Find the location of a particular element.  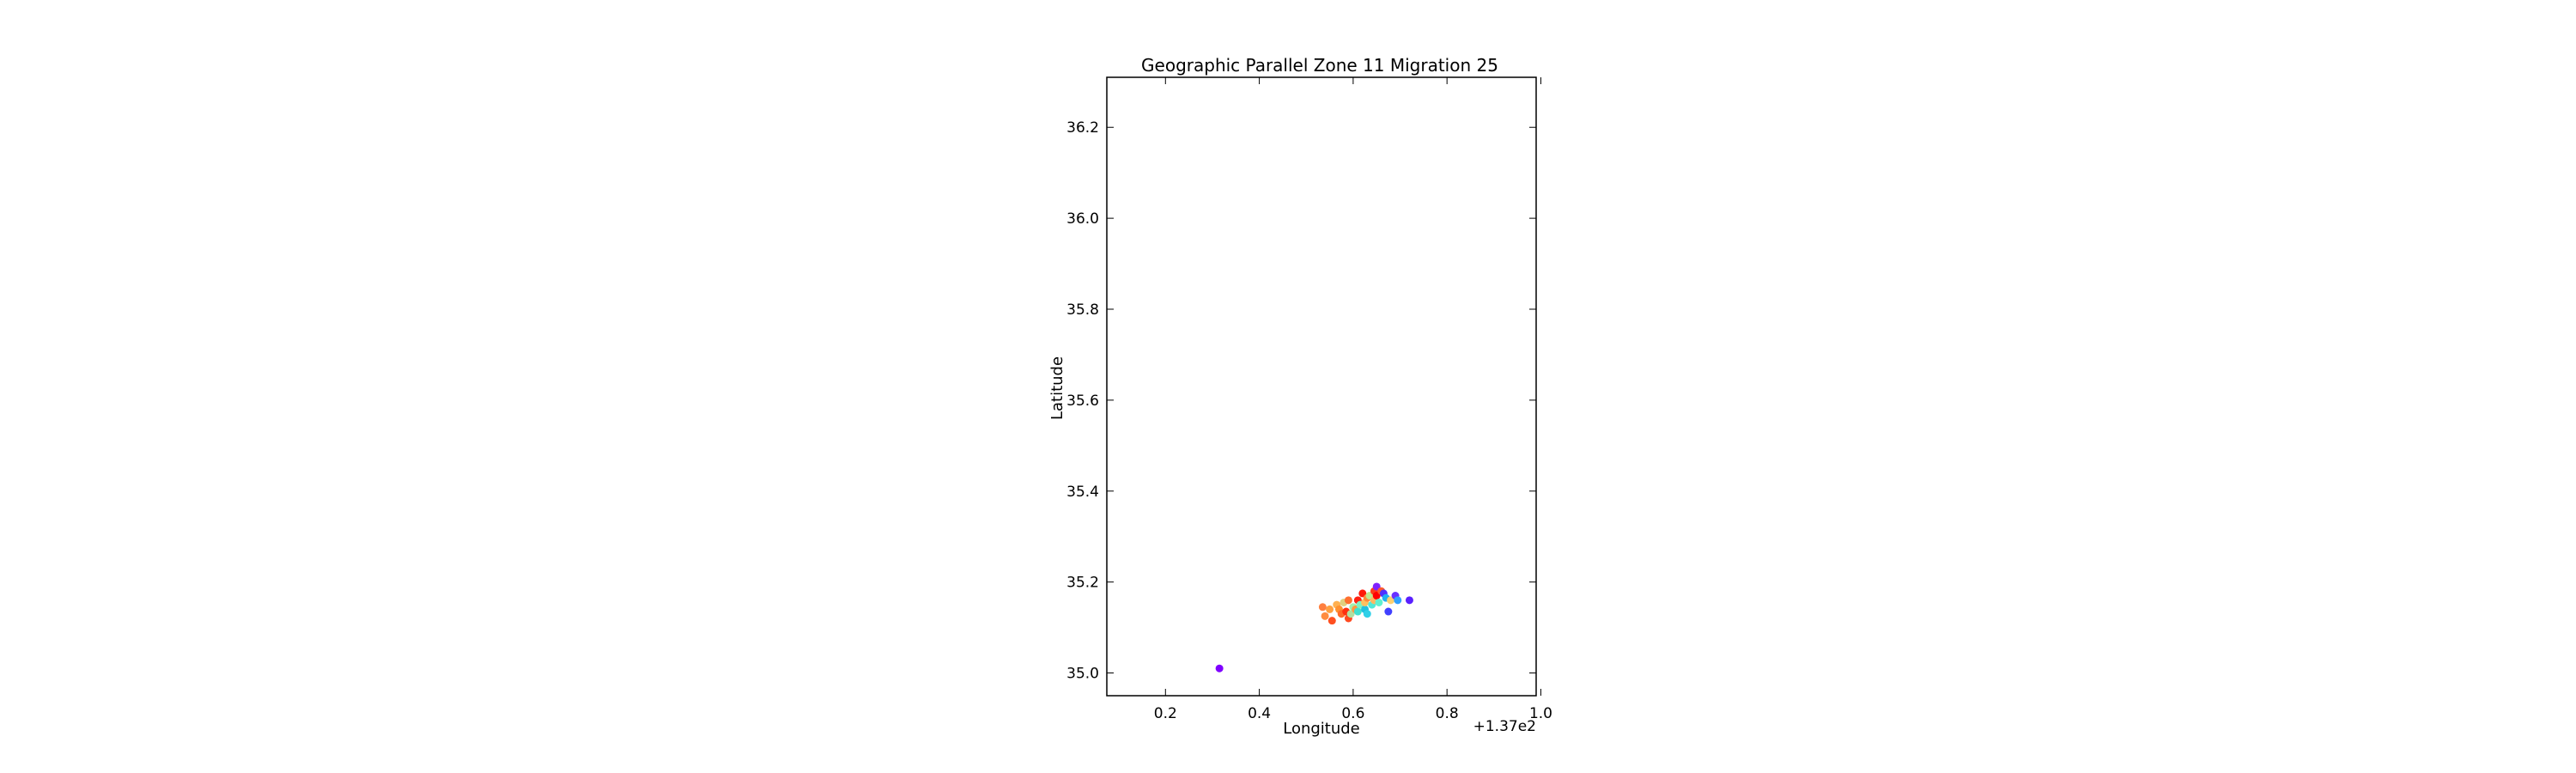

y-tick-label: 35.2 is located at coordinates (1082, 583).